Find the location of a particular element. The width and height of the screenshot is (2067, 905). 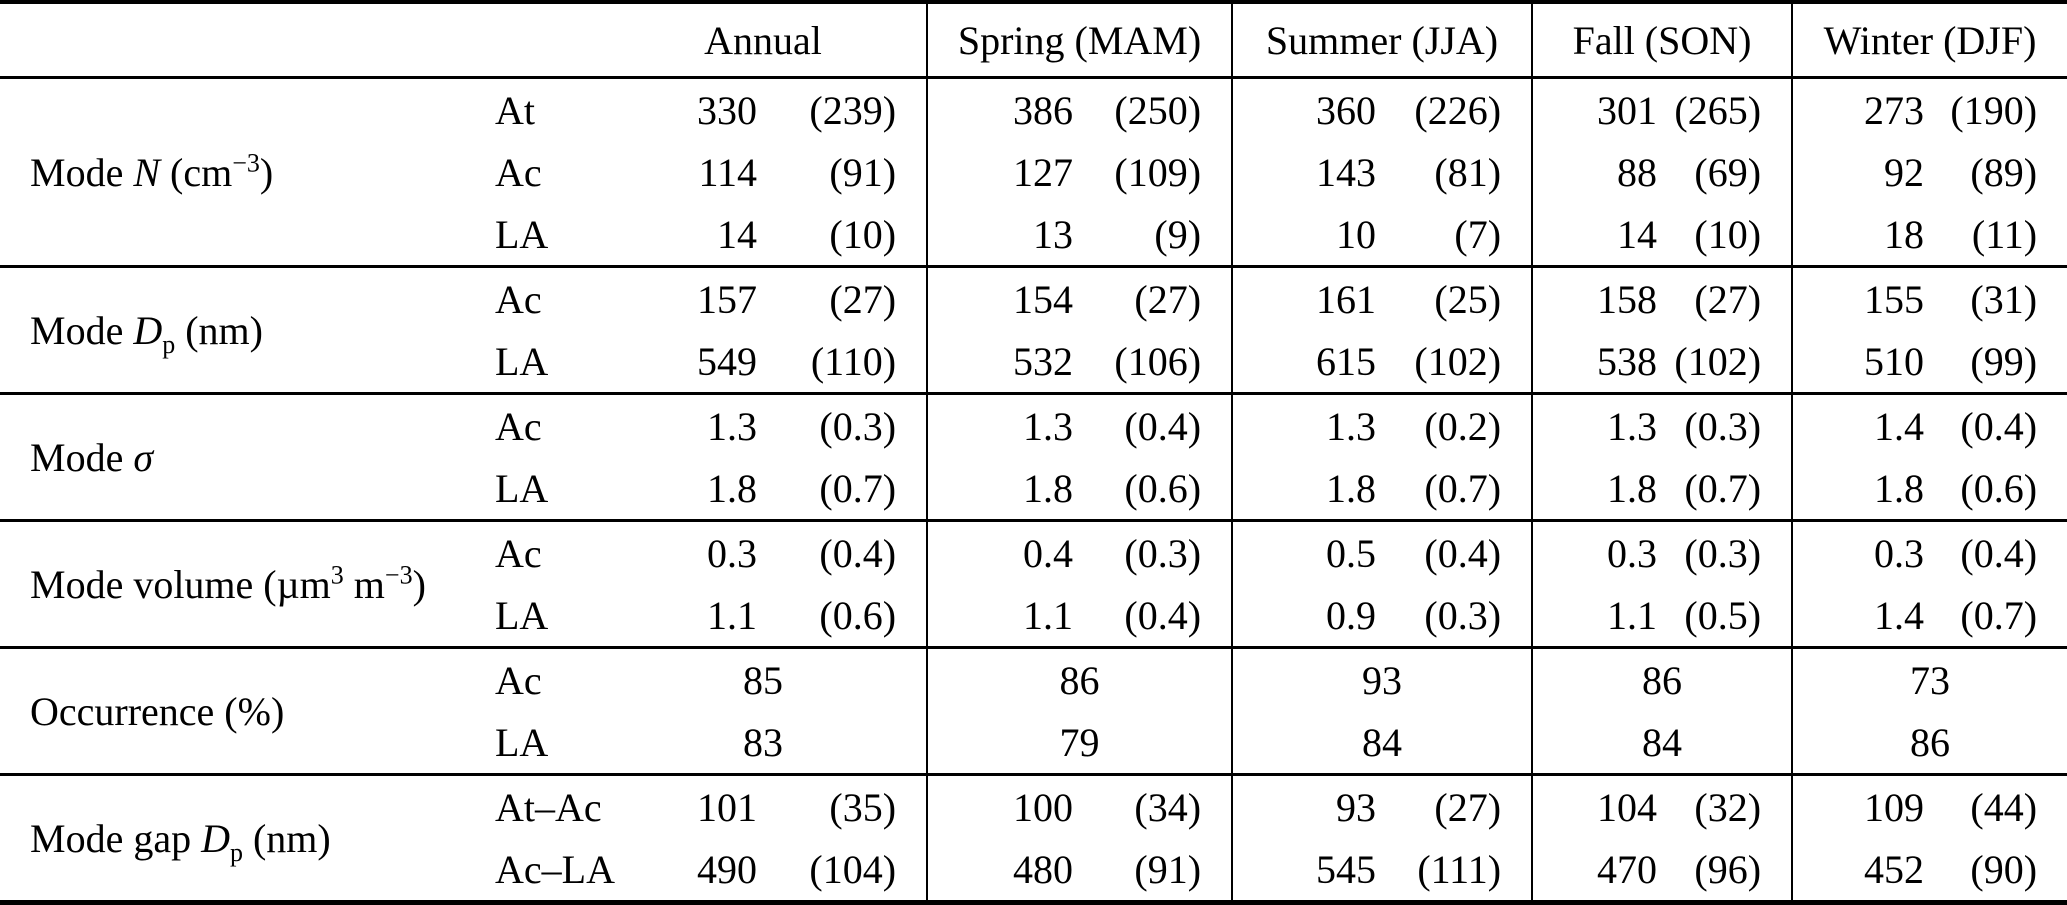

mode-label: At–Ac is located at coordinates (538, 805).